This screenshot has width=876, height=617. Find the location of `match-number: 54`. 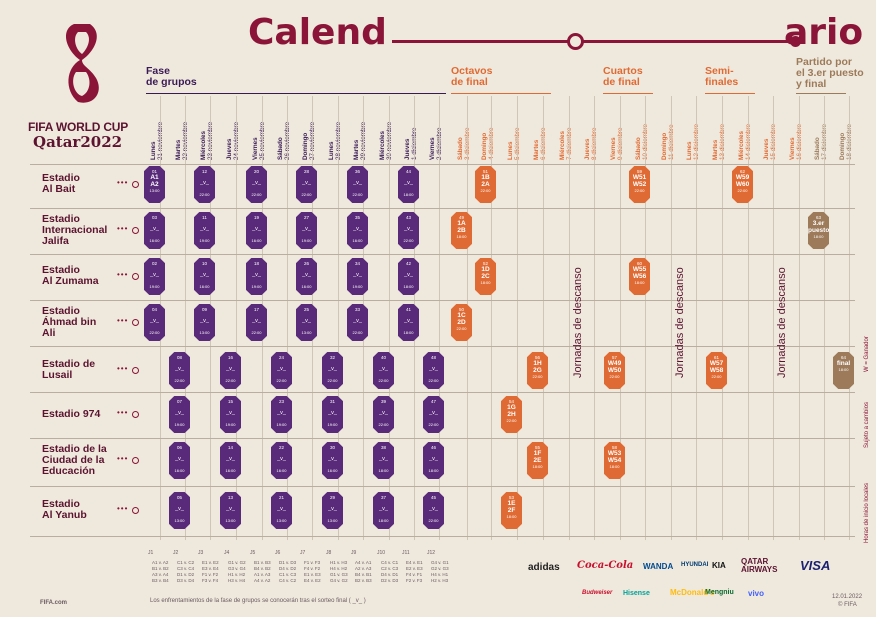

match-number: 54 is located at coordinates (511, 401).